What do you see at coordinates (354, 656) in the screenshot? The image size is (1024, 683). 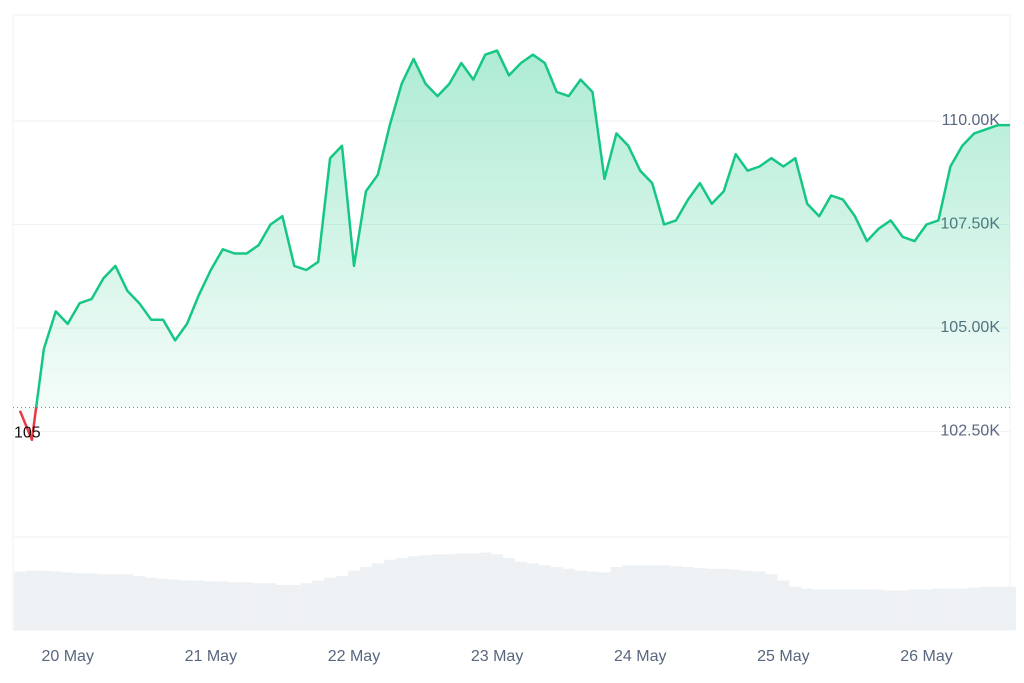 I see `x-tick-label: 22 May` at bounding box center [354, 656].